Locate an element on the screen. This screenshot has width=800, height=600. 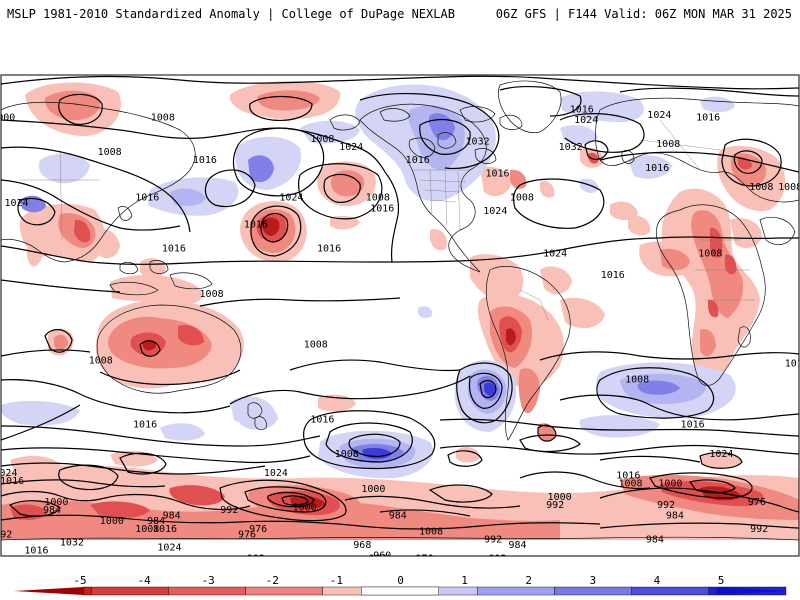
colorbar-tick-label: 3 is located at coordinates (592, 580).